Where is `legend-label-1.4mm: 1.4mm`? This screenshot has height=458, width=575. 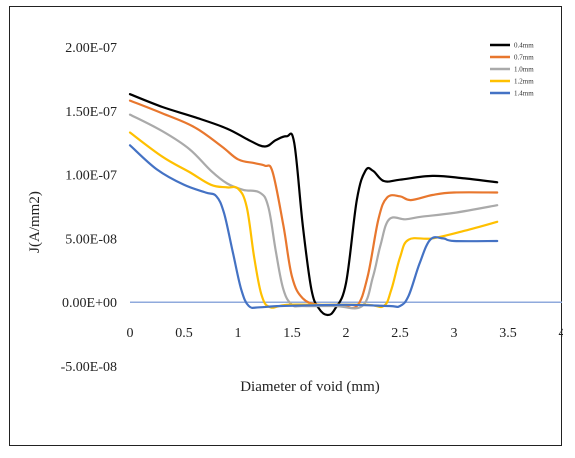
legend-label-1.4mm: 1.4mm is located at coordinates (524, 94).